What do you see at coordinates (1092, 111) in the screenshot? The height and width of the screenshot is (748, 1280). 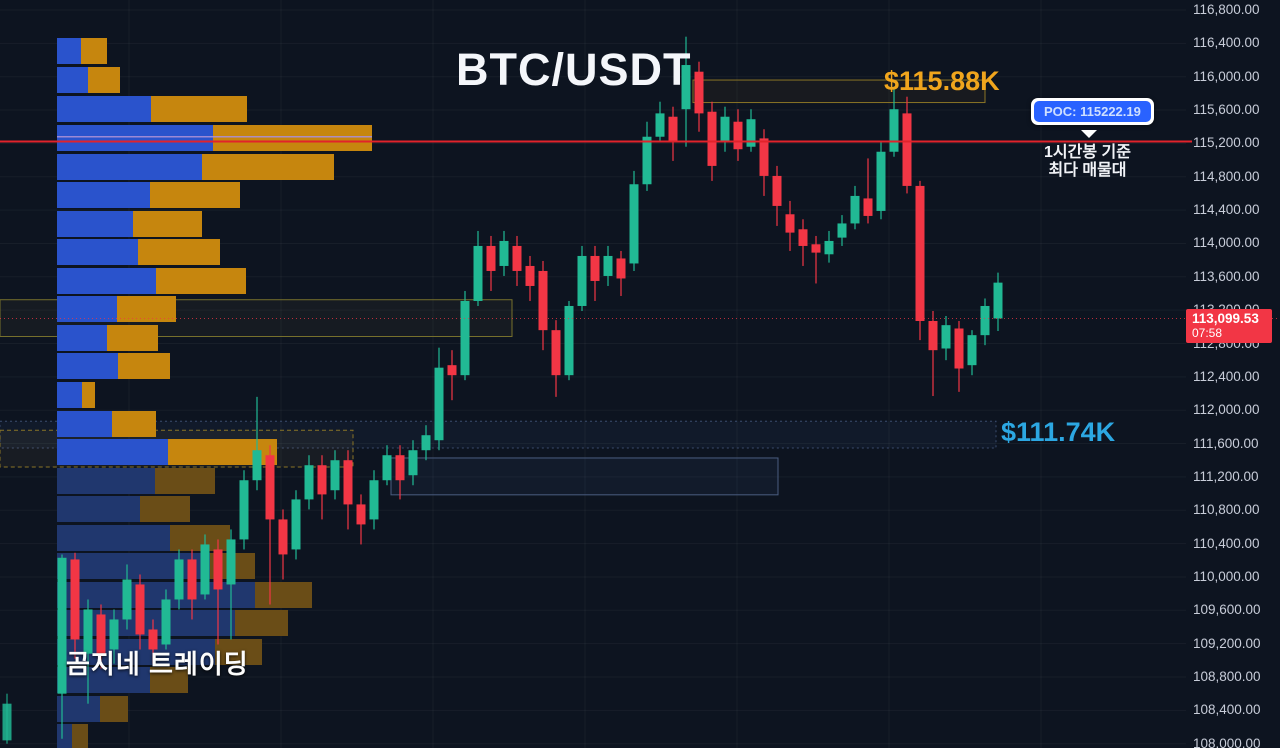 I see `poc-alert-tooltip: POC: 115222.19` at bounding box center [1092, 111].